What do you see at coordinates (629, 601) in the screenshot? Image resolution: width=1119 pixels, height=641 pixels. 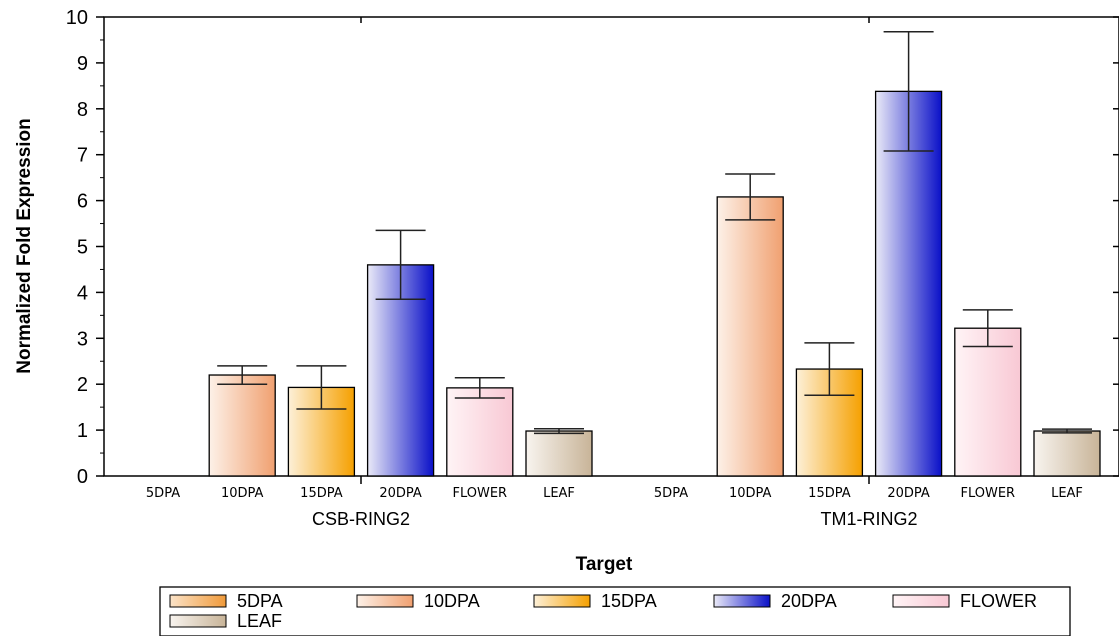 I see `legend-label: 15DPA` at bounding box center [629, 601].